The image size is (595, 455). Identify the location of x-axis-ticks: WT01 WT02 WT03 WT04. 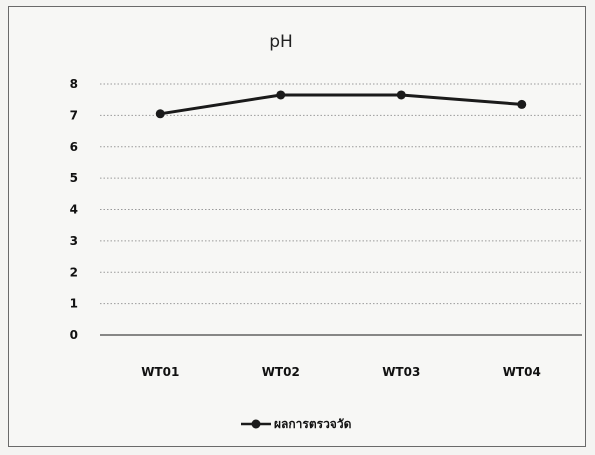
(341, 372).